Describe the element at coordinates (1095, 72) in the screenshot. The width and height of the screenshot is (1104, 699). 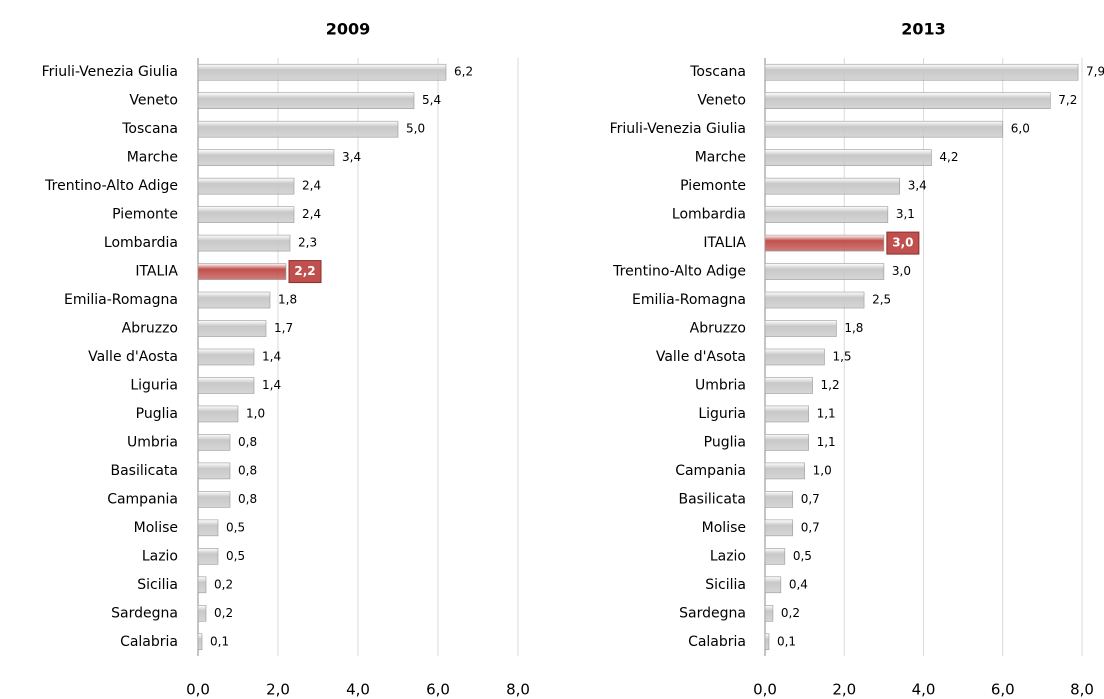
I see `value-label: 7,9` at that location.